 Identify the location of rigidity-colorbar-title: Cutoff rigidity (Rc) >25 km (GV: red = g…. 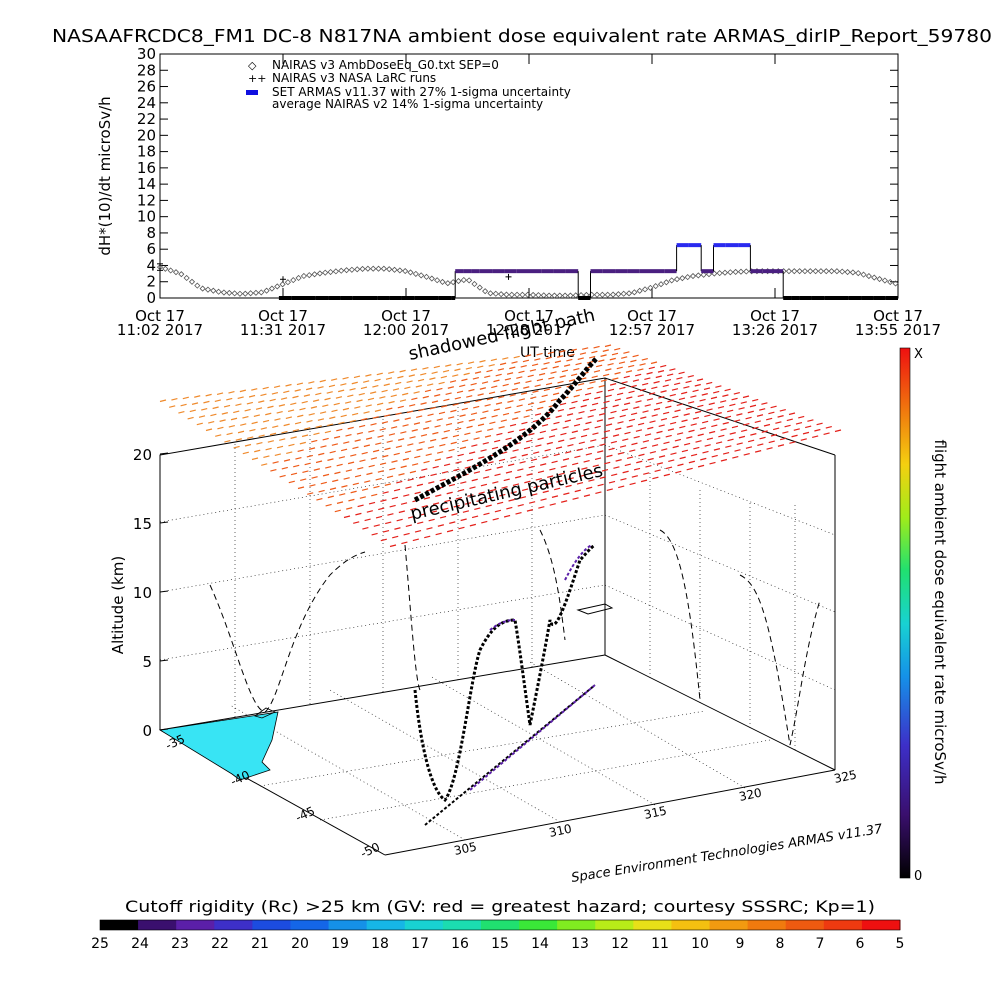
(500, 906).